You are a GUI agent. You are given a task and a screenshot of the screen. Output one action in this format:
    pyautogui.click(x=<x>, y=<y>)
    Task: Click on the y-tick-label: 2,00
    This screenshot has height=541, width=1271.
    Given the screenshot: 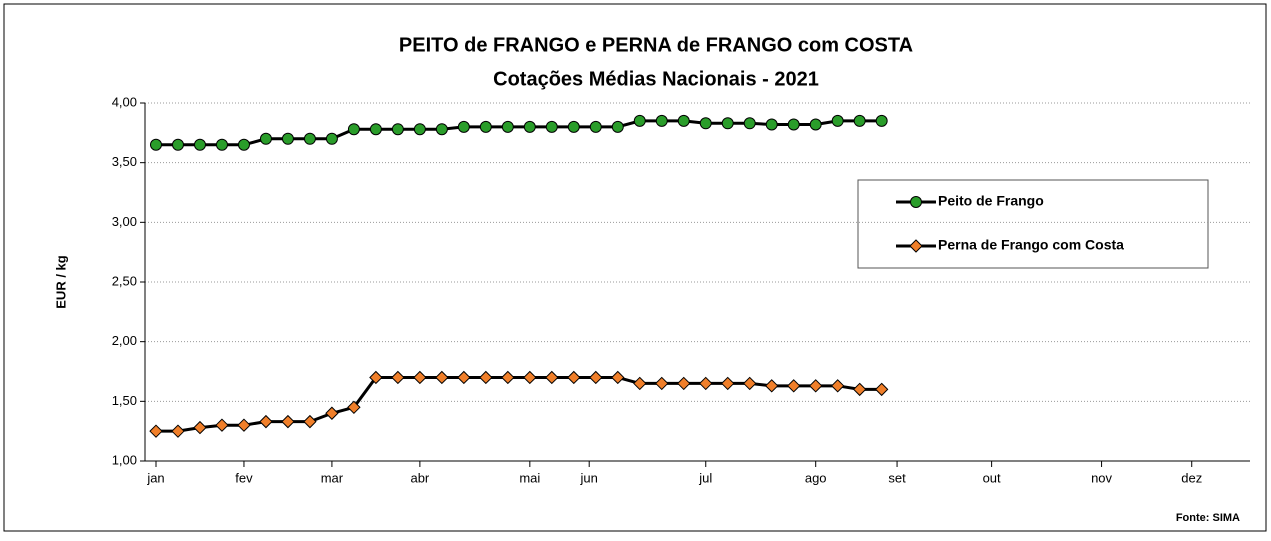 What is the action you would take?
    pyautogui.click(x=124, y=340)
    